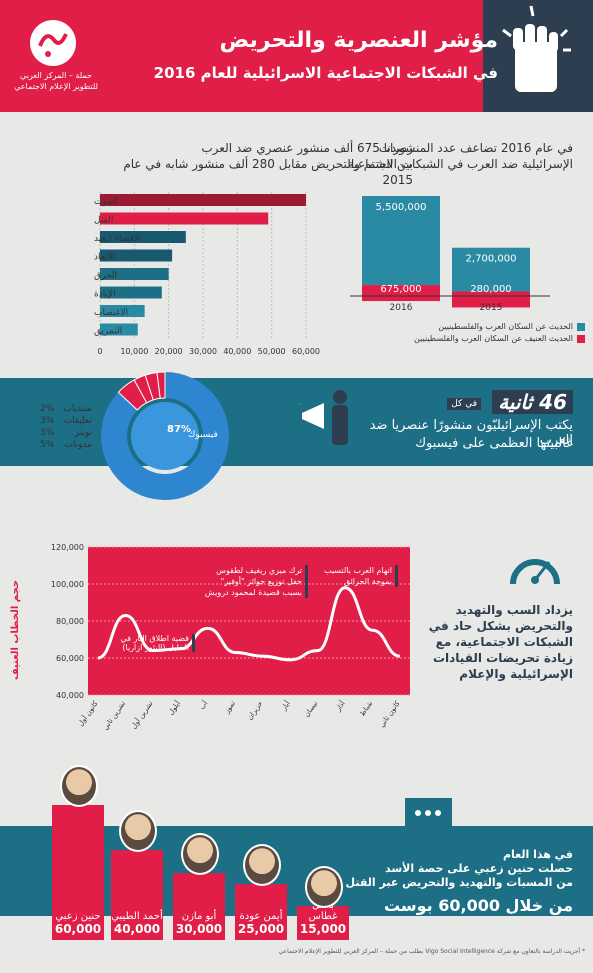  I want to click on line-xtick-label: آب, so click(203, 704).